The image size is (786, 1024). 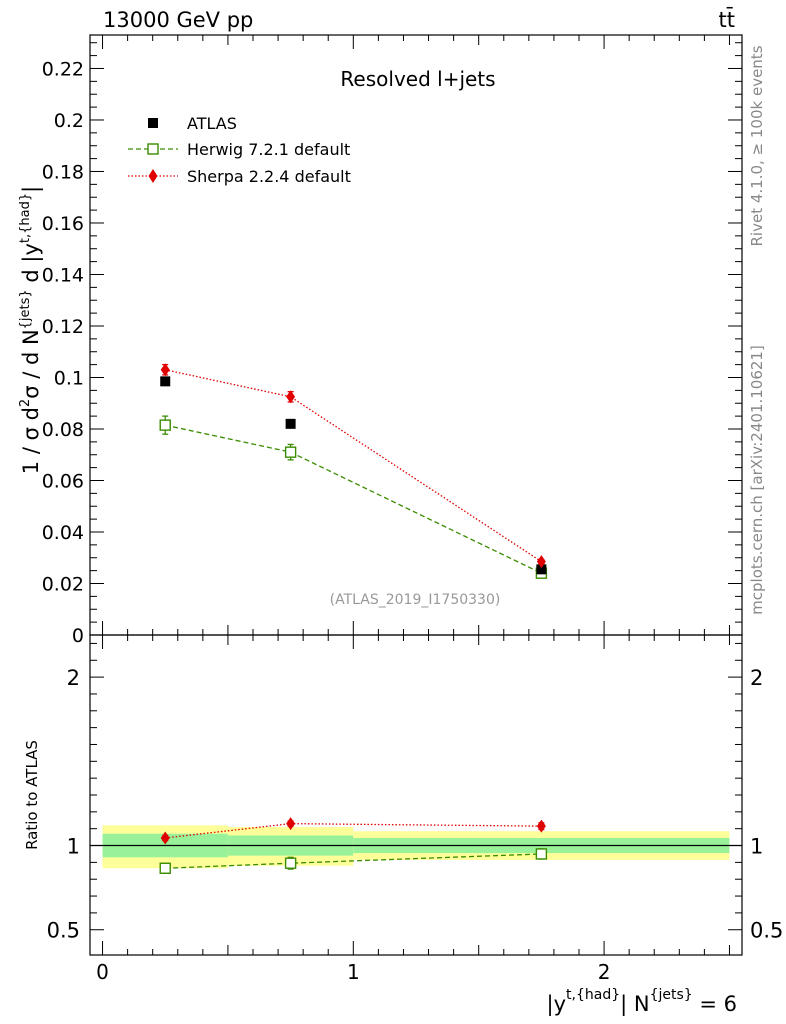 I want to click on ratio-y-tick-label: 2, so click(x=73, y=678).